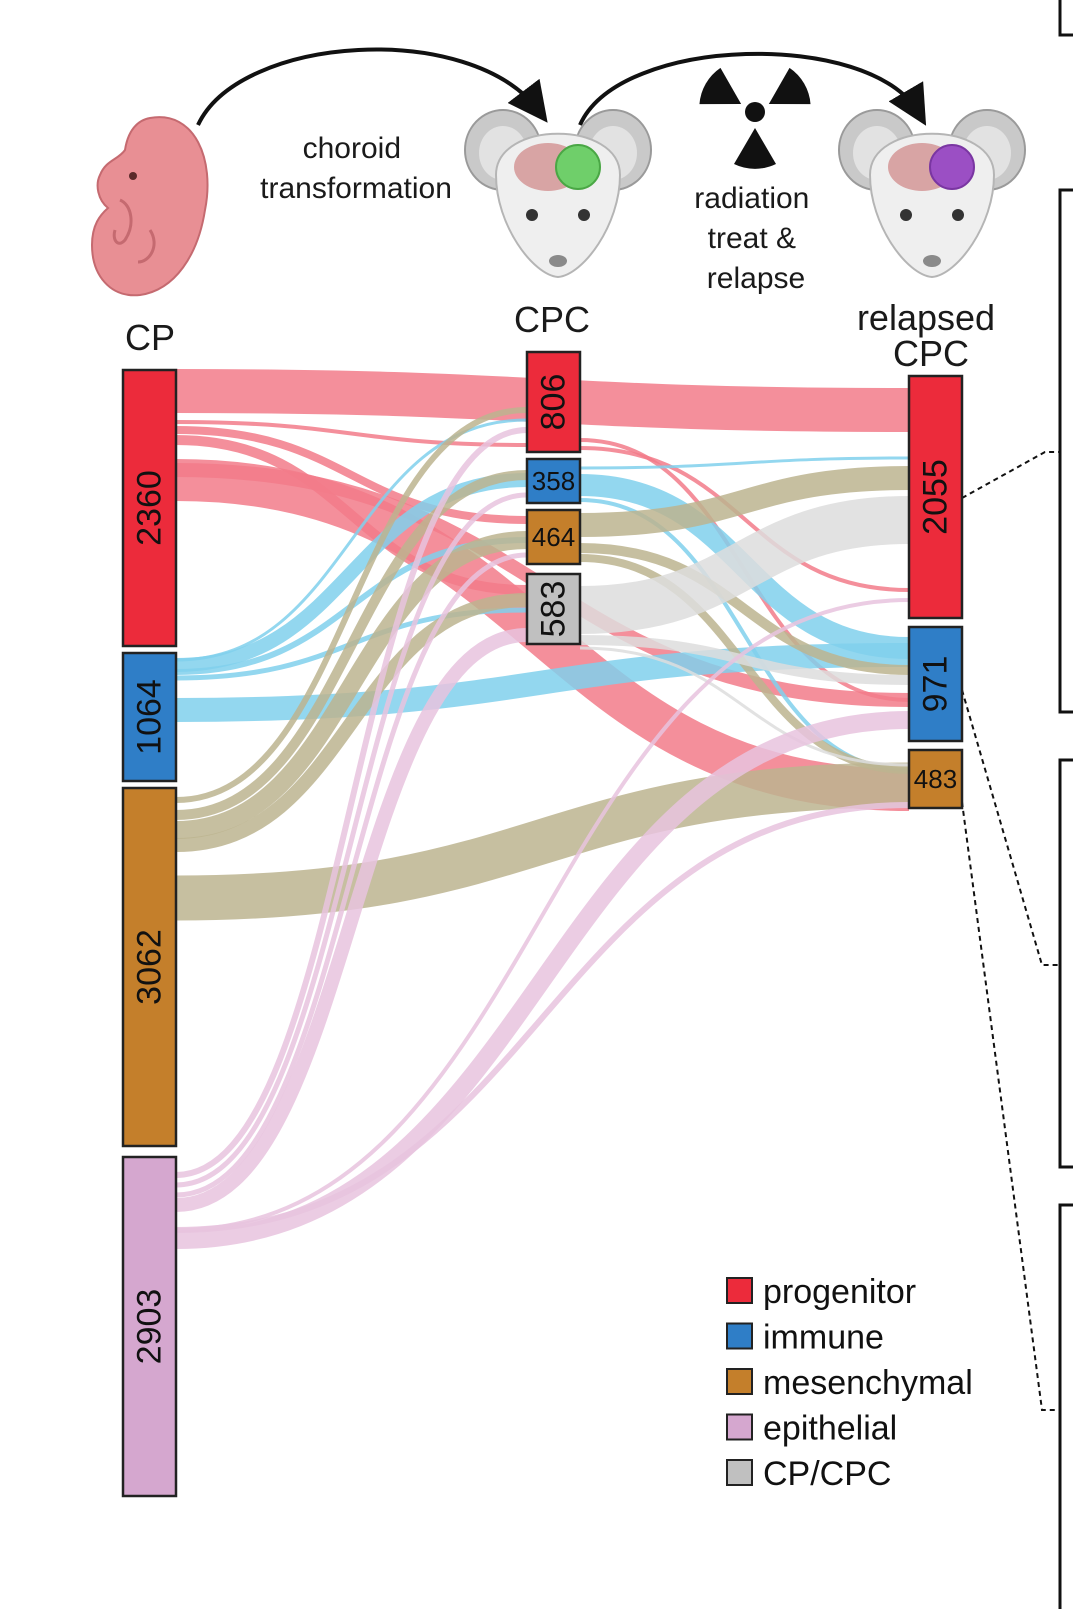  I want to click on node-value-cp-progenitor: 2360, so click(150, 508).